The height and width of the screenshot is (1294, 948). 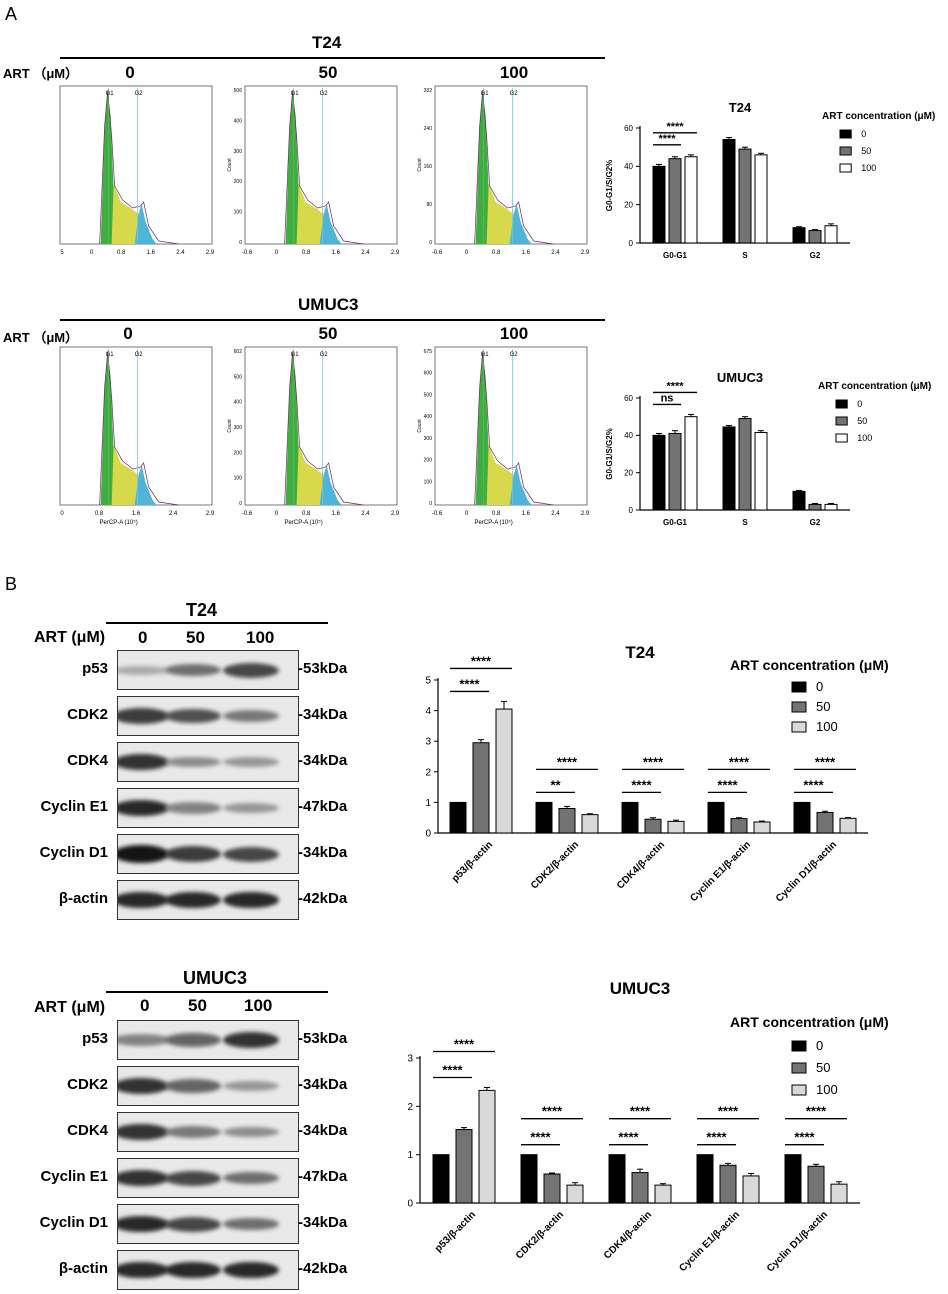 I want to click on histogram-ytick: 200, so click(x=238, y=453).